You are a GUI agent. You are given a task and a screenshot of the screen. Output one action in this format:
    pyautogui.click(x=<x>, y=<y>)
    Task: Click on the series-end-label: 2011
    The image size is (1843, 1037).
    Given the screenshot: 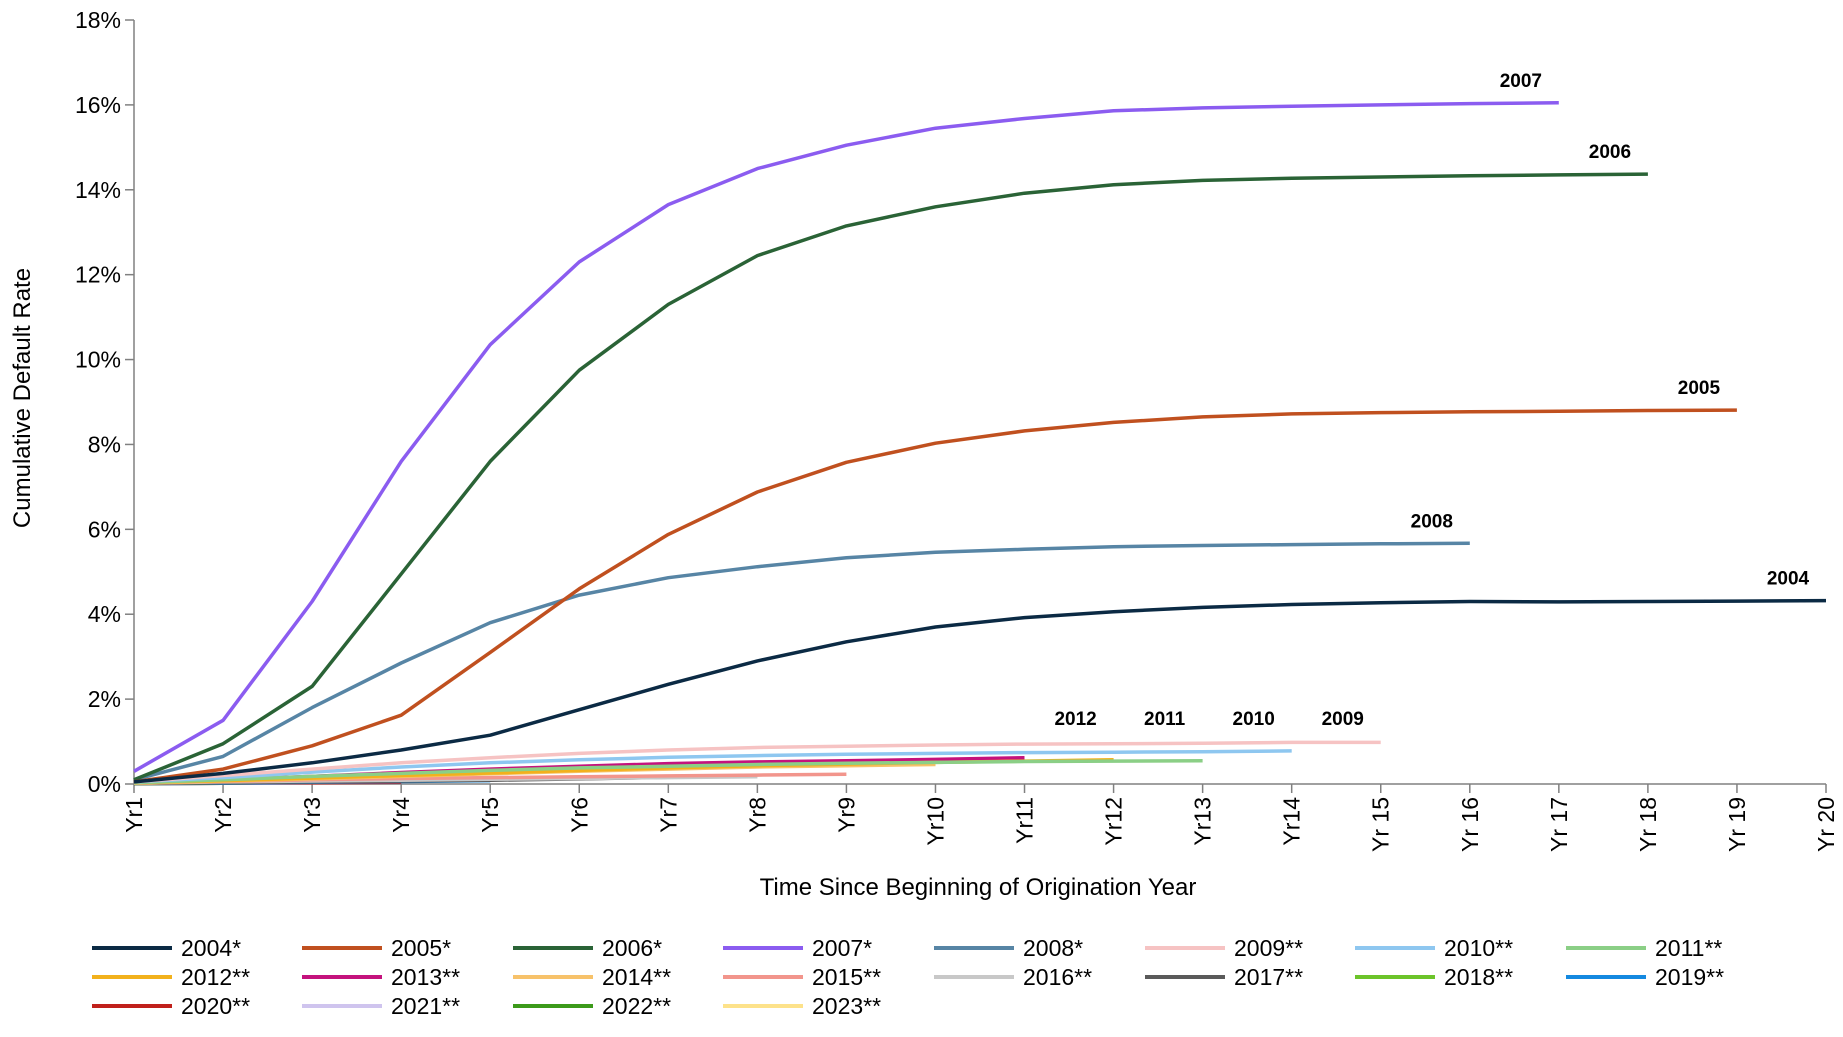 What is the action you would take?
    pyautogui.click(x=1165, y=719)
    